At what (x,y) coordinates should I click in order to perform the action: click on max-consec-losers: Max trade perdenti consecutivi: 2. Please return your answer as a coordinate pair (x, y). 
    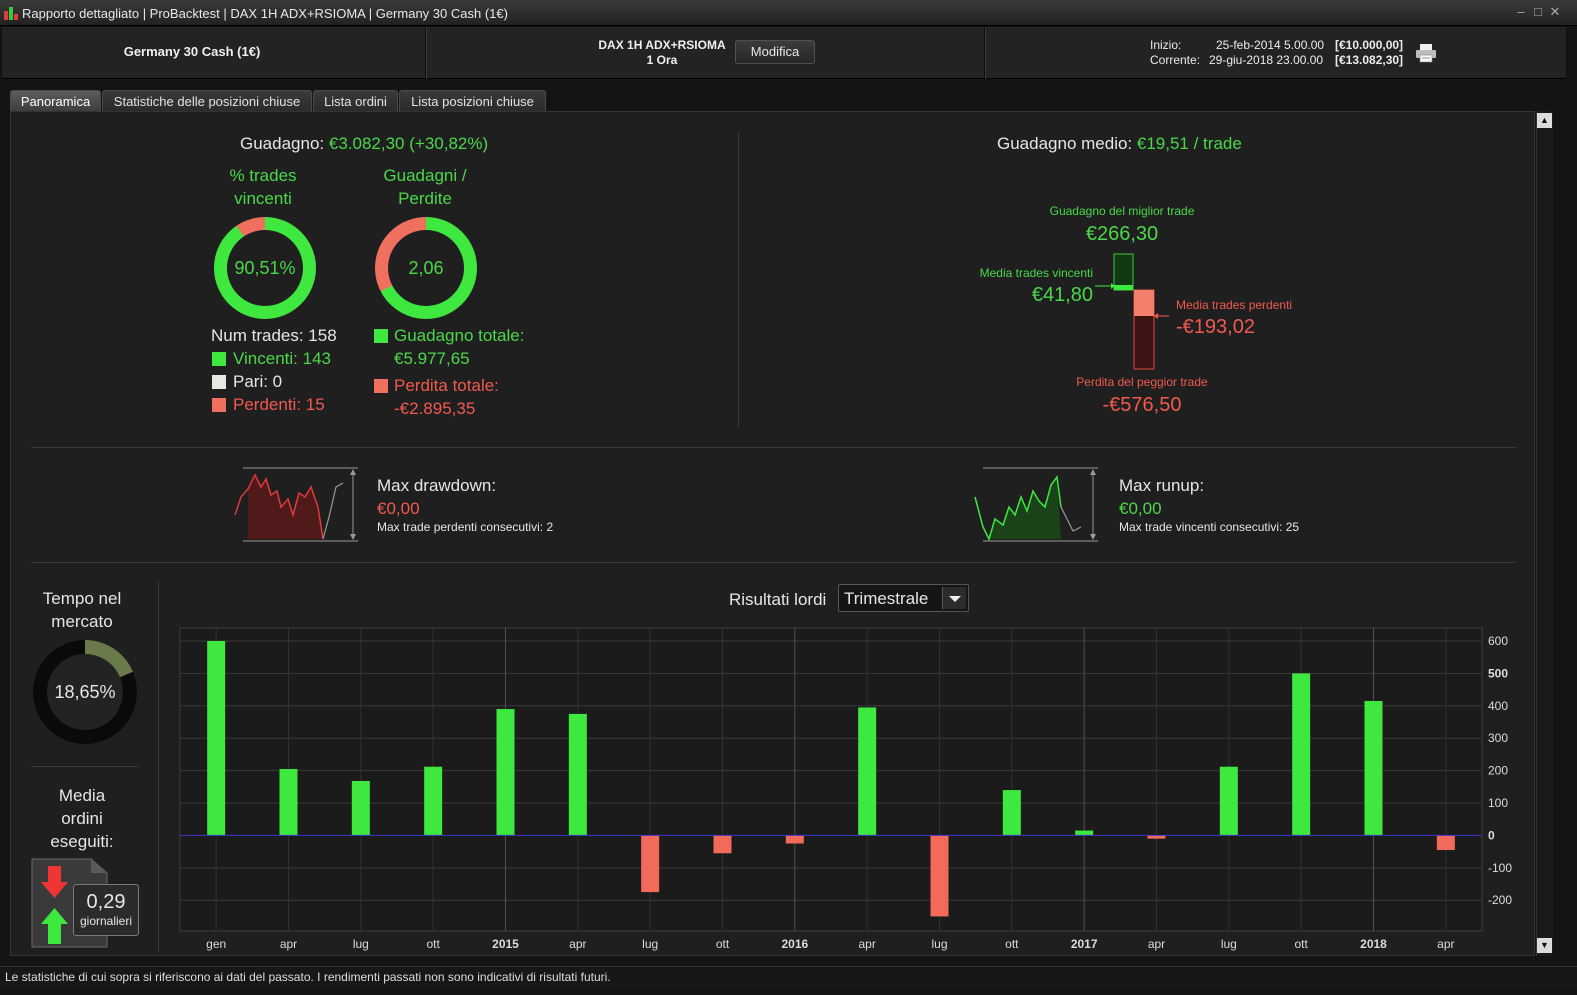
    Looking at the image, I should click on (465, 527).